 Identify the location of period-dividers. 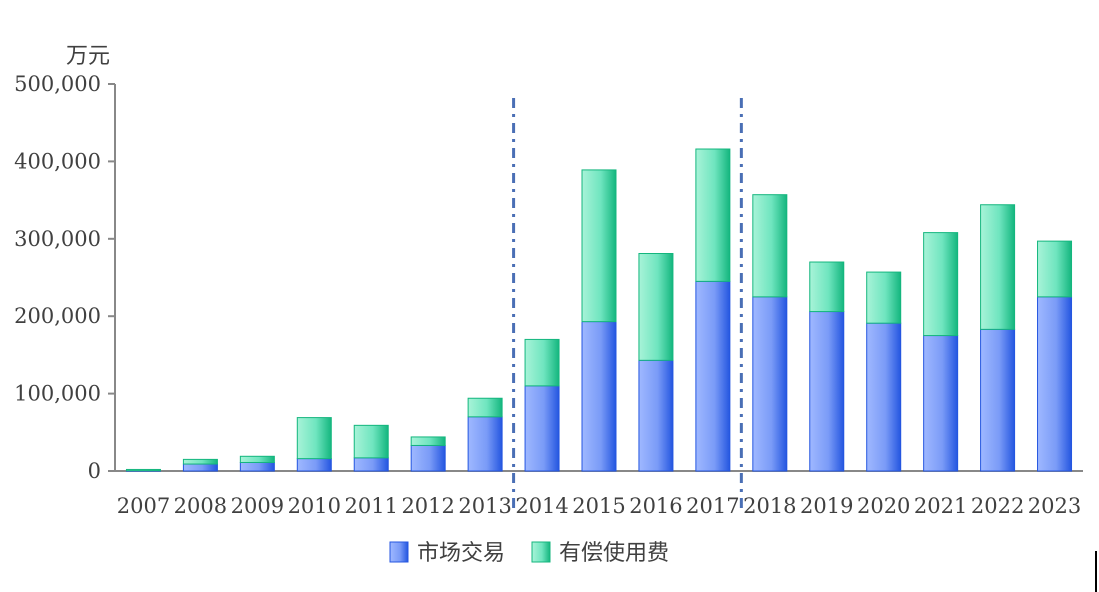
(627, 305).